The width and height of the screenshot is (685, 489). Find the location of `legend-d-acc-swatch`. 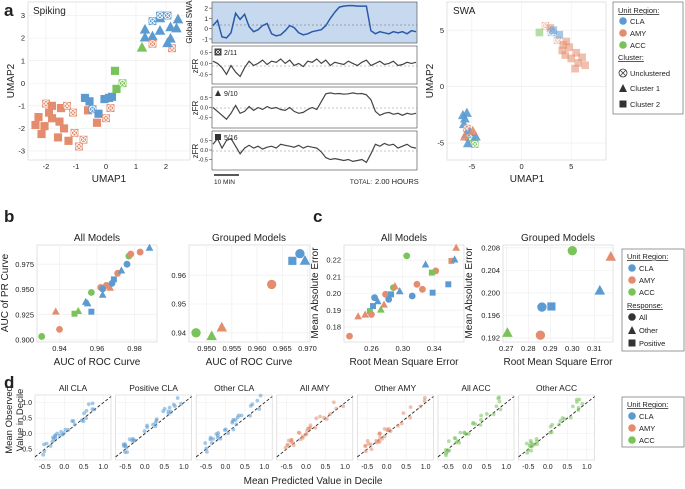

legend-d-acc-swatch is located at coordinates (632, 440).